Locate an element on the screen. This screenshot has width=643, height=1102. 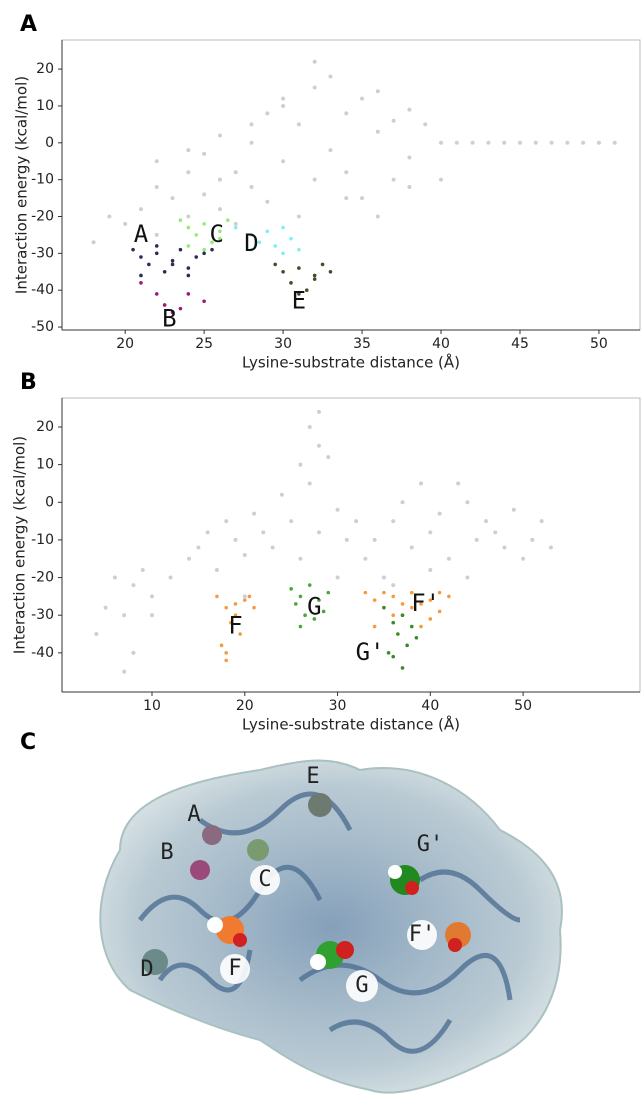
structure-label: G' is located at coordinates (430, 844).